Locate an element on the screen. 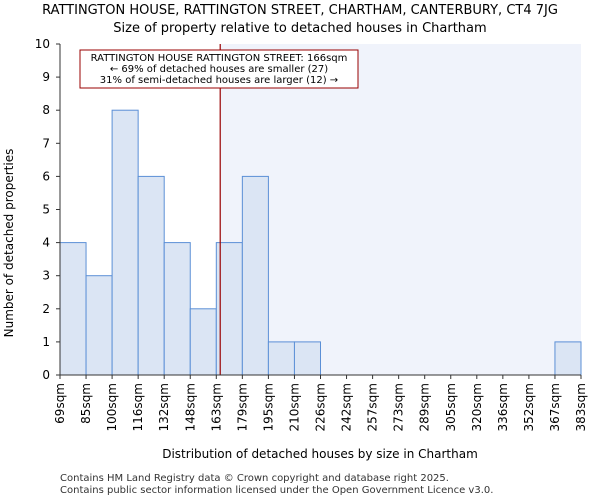  x-tick-label: 367sqm is located at coordinates (555, 407).